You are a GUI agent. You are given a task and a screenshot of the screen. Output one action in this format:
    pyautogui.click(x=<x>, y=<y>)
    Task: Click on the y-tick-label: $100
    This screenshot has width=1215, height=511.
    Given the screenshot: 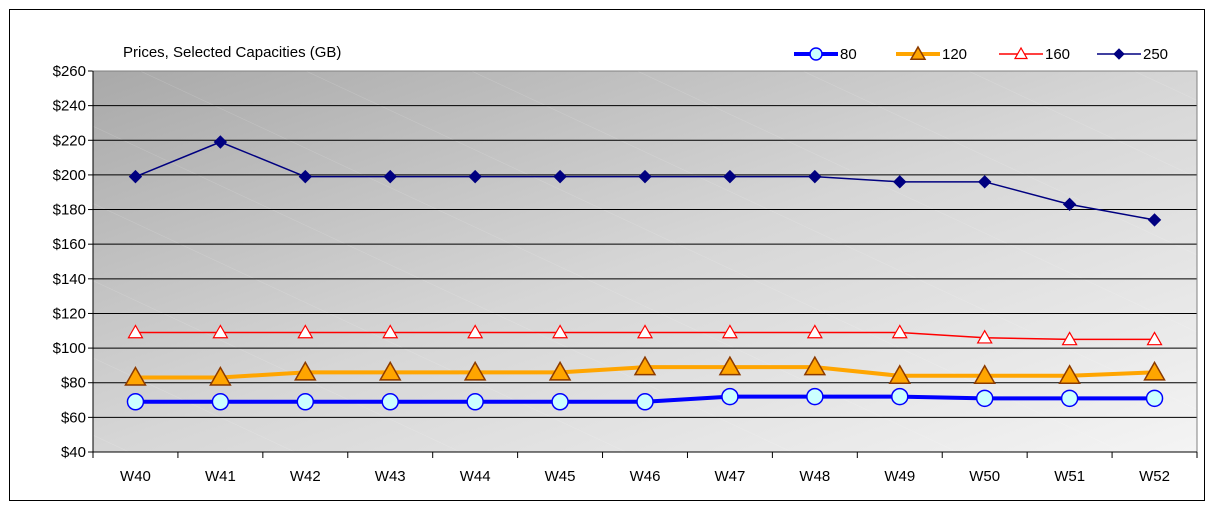 What is the action you would take?
    pyautogui.click(x=69, y=348)
    